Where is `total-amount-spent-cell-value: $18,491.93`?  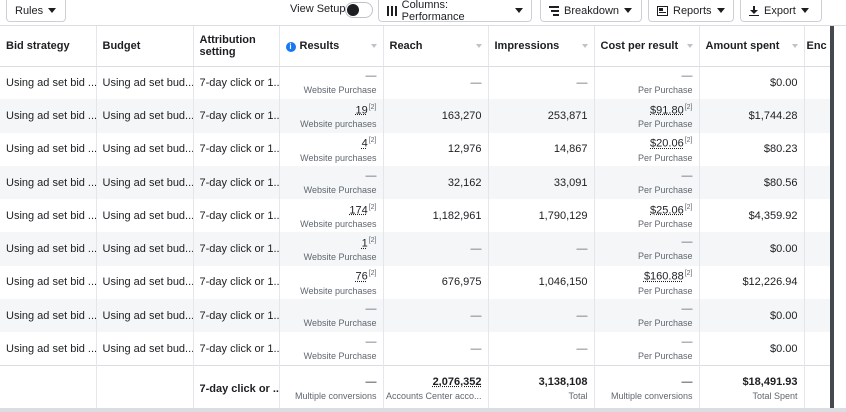
total-amount-spent-cell-value: $18,491.93 is located at coordinates (770, 381).